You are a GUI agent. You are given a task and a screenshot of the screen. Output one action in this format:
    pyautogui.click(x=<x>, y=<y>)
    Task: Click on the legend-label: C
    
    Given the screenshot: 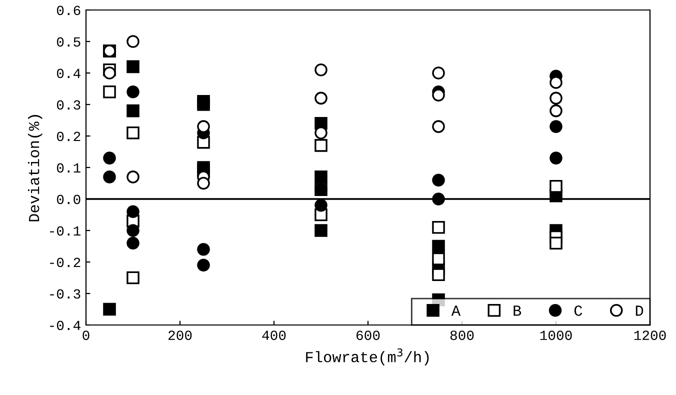 What is the action you would take?
    pyautogui.click(x=578, y=311)
    